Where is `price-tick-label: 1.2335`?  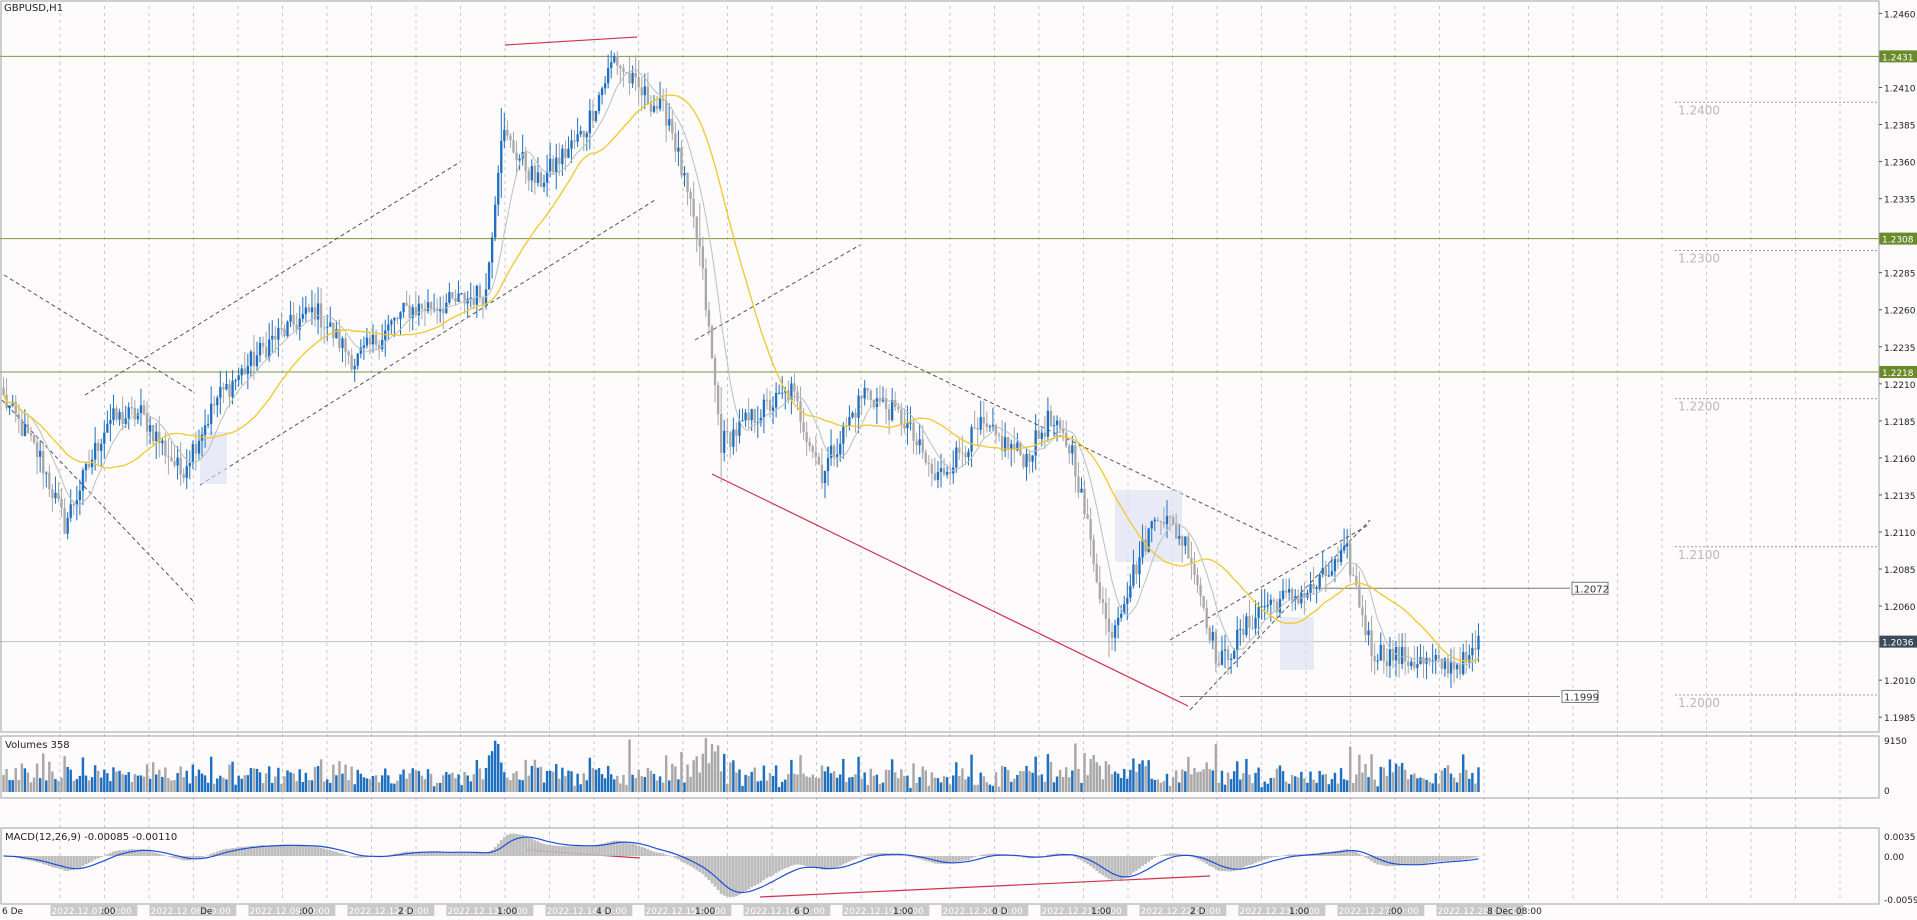 price-tick-label: 1.2335 is located at coordinates (1900, 201).